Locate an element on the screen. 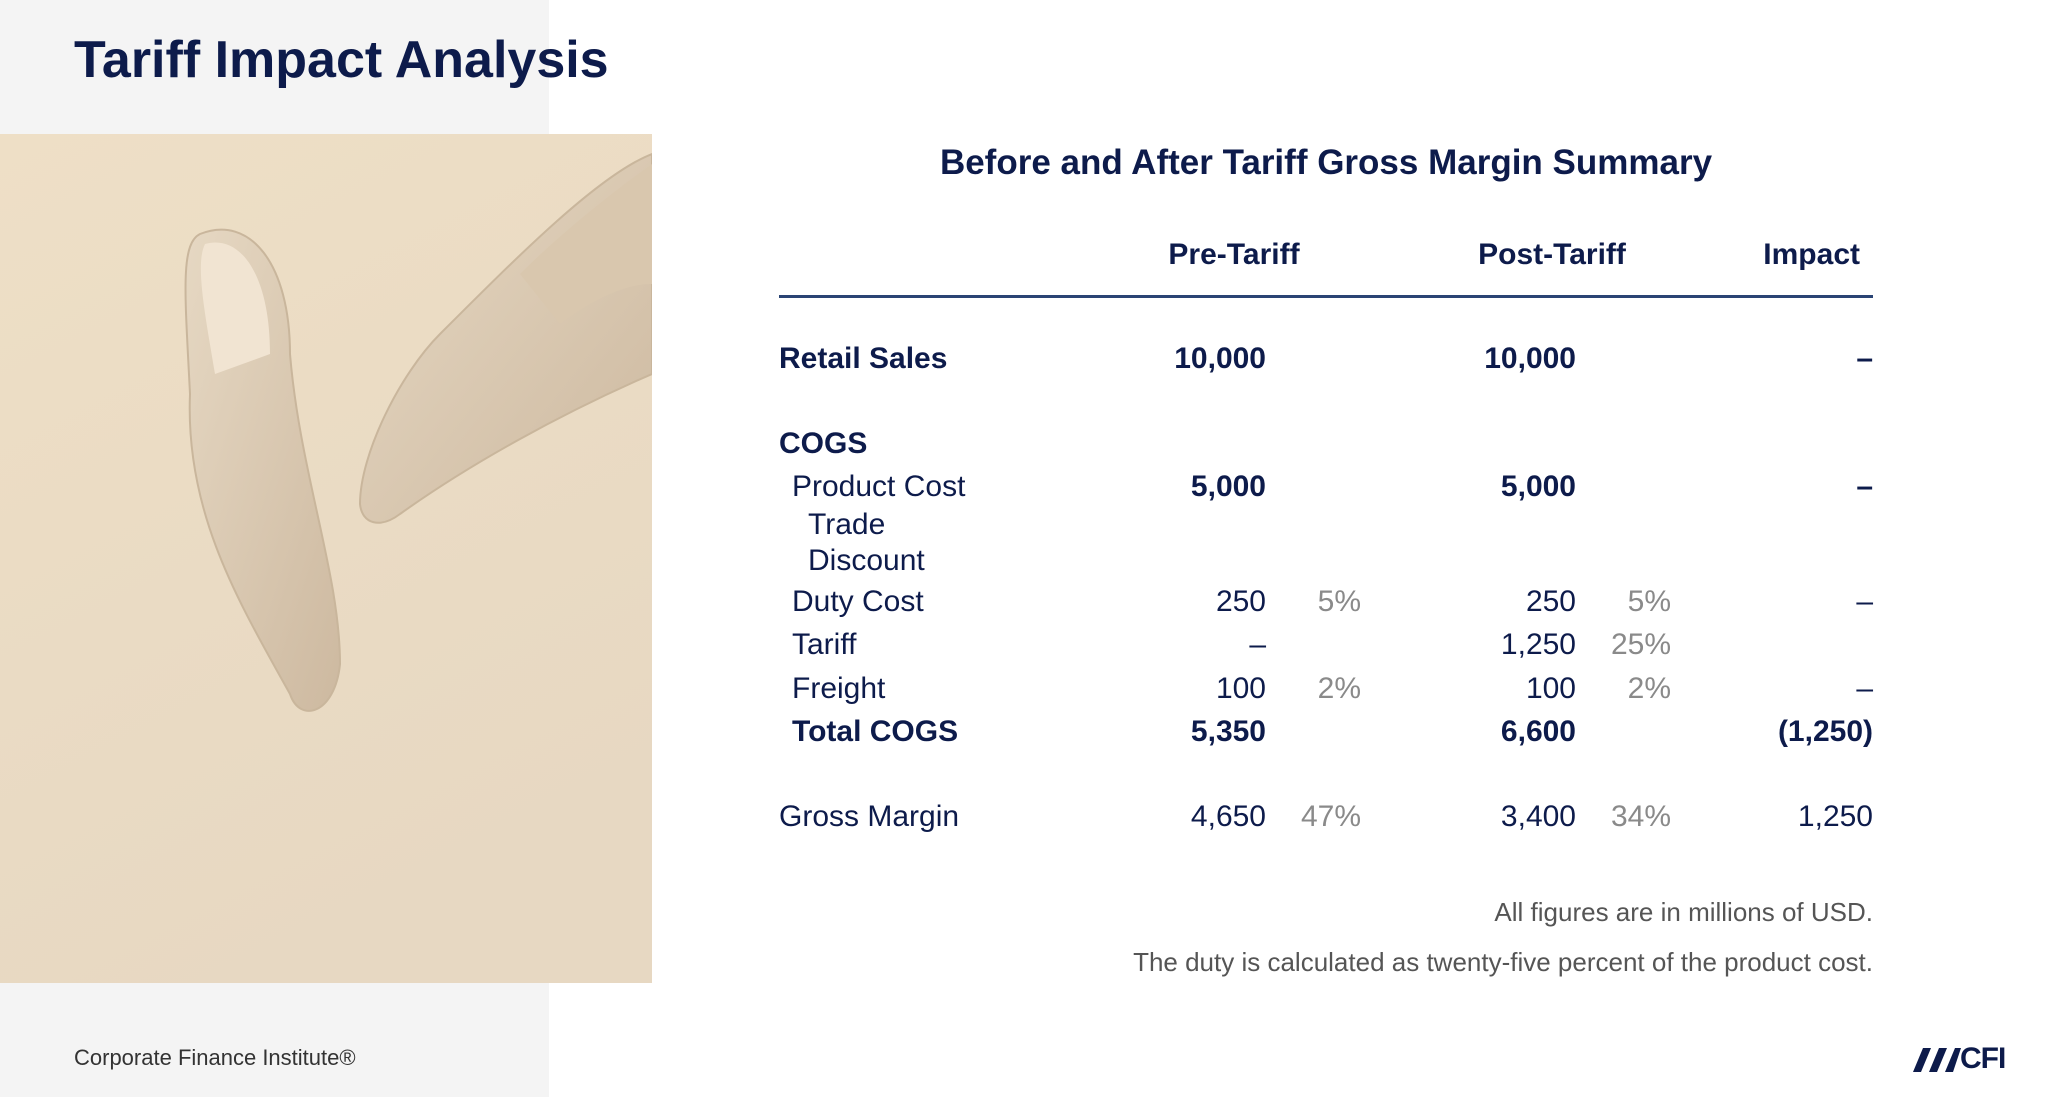  column-header: Post-Tariff is located at coordinates (1552, 254).